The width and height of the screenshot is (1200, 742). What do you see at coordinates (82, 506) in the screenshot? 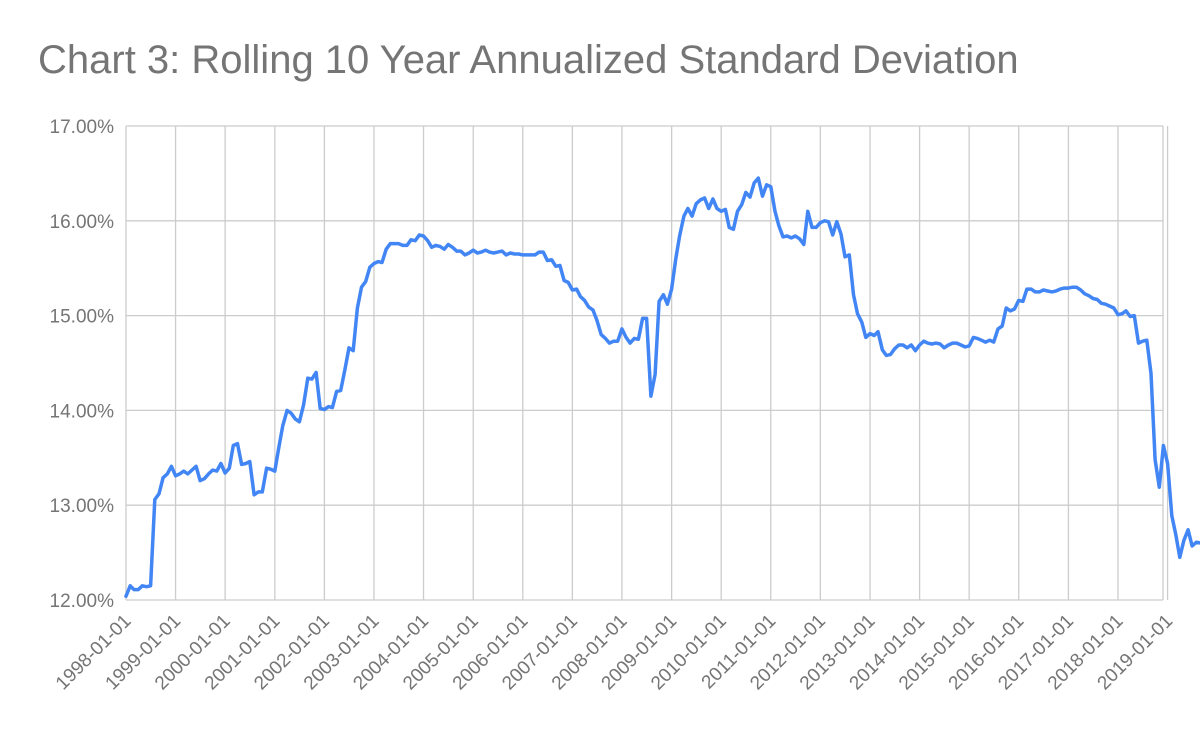
I see `y-tick-label: 13.00%` at bounding box center [82, 506].